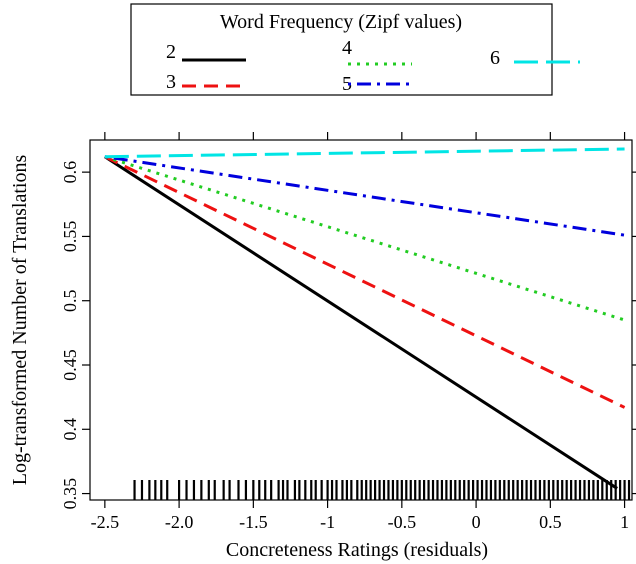 The image size is (636, 564). I want to click on legend-label-4: 4, so click(347, 48).